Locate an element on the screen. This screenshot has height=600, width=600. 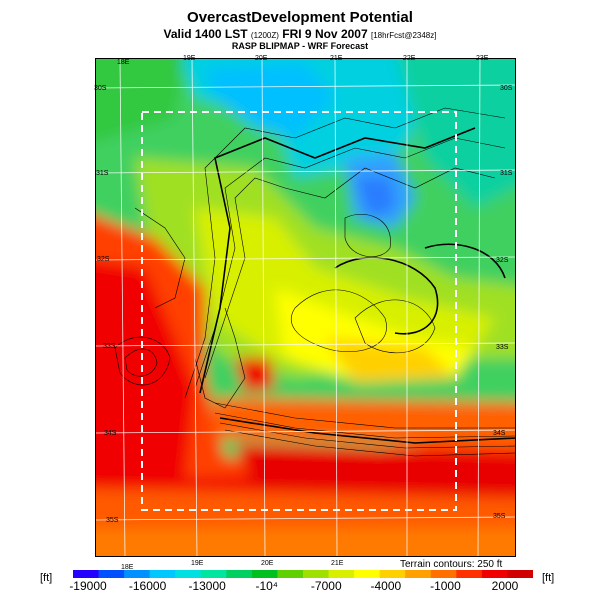
colorbar is located at coordinates (303, 574).